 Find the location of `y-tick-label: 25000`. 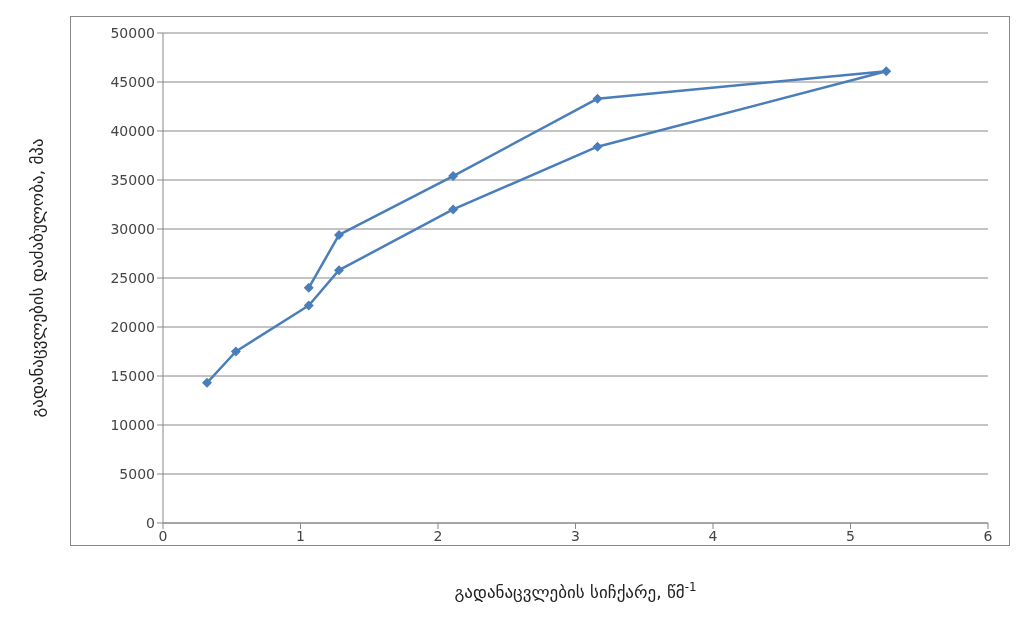

y-tick-label: 25000 is located at coordinates (132, 277).